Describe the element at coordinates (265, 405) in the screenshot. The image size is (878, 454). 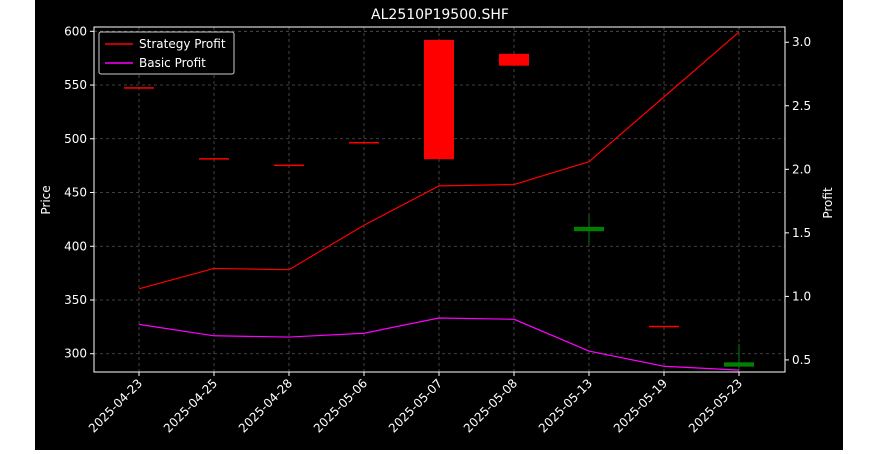
I see `x-tick-label: 2025-04-28` at that location.